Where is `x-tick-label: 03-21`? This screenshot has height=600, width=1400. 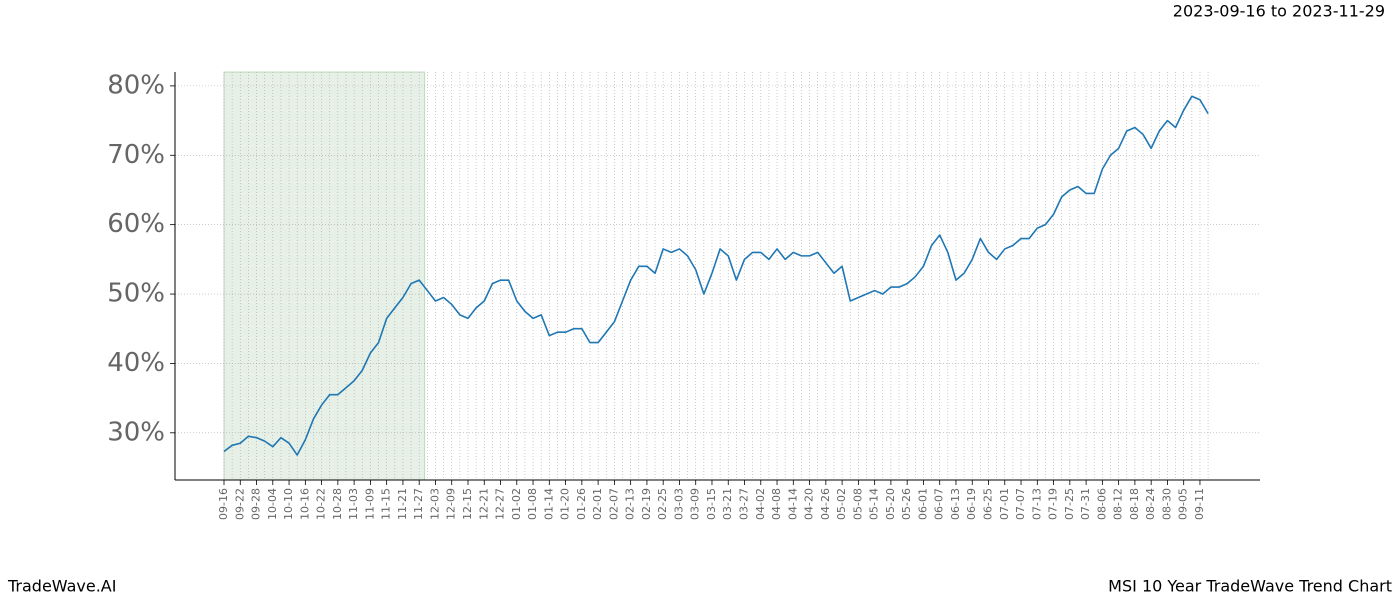
x-tick-label: 03-21 is located at coordinates (727, 504).